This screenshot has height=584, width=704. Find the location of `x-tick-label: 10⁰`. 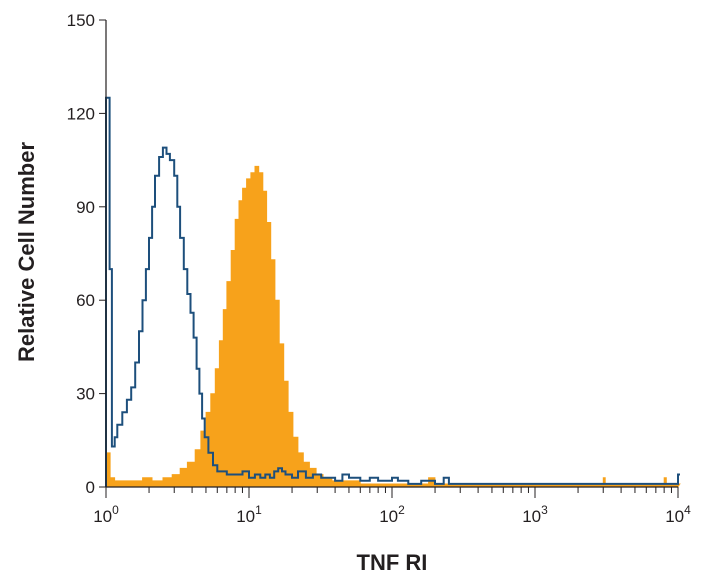

x-tick-label: 10⁰ is located at coordinates (106, 514).